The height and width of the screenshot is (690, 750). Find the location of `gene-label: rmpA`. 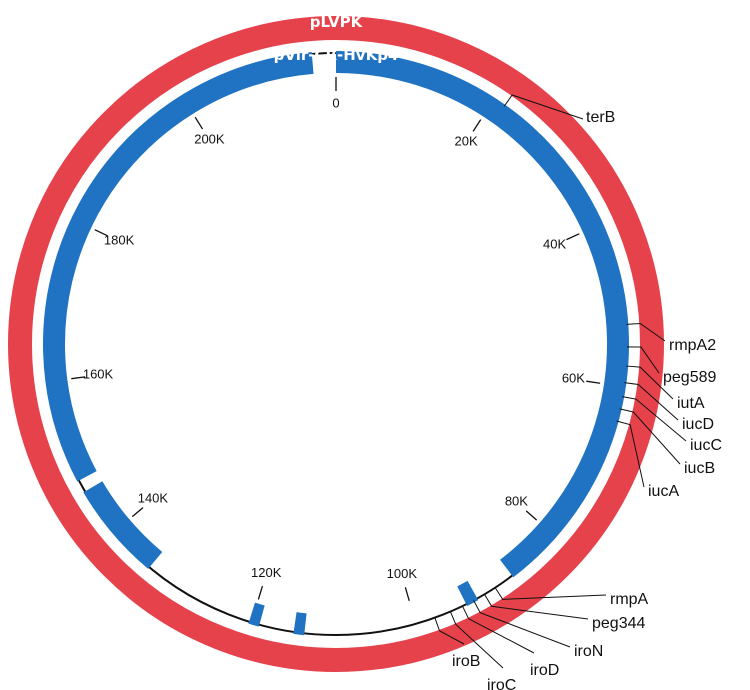

gene-label: rmpA is located at coordinates (629, 599).